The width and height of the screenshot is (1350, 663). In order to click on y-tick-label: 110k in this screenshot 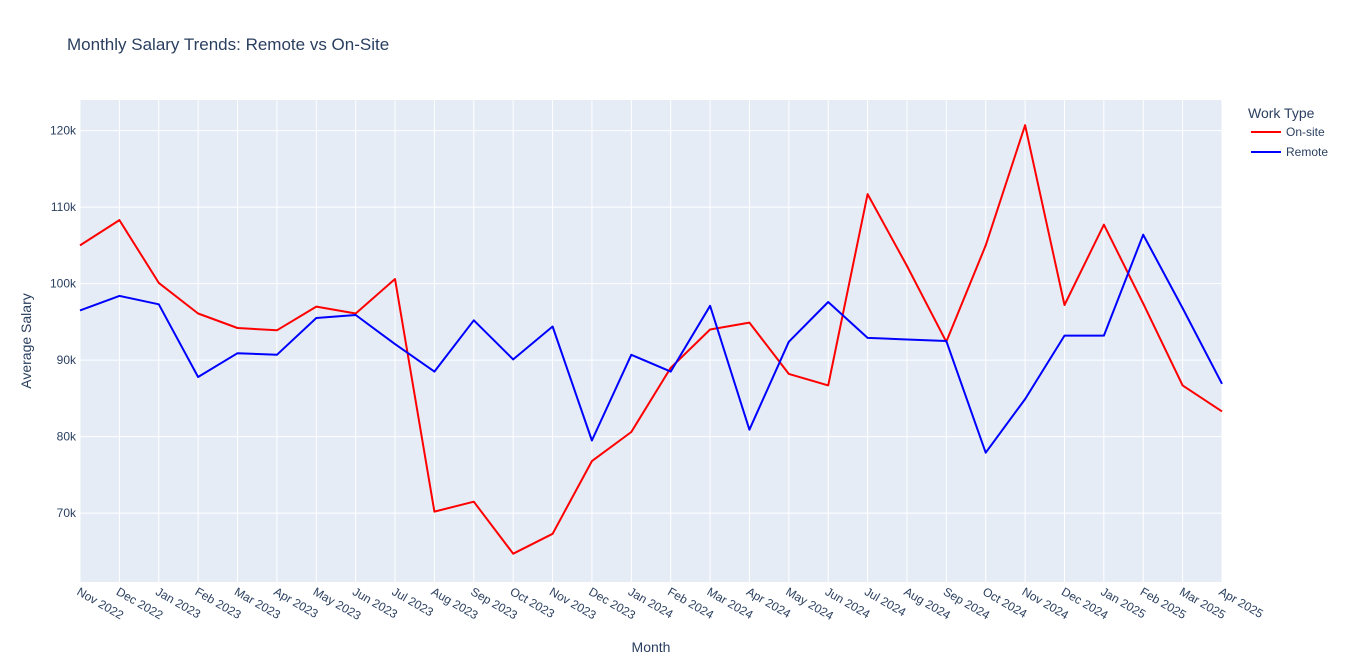, I will do `click(64, 207)`.